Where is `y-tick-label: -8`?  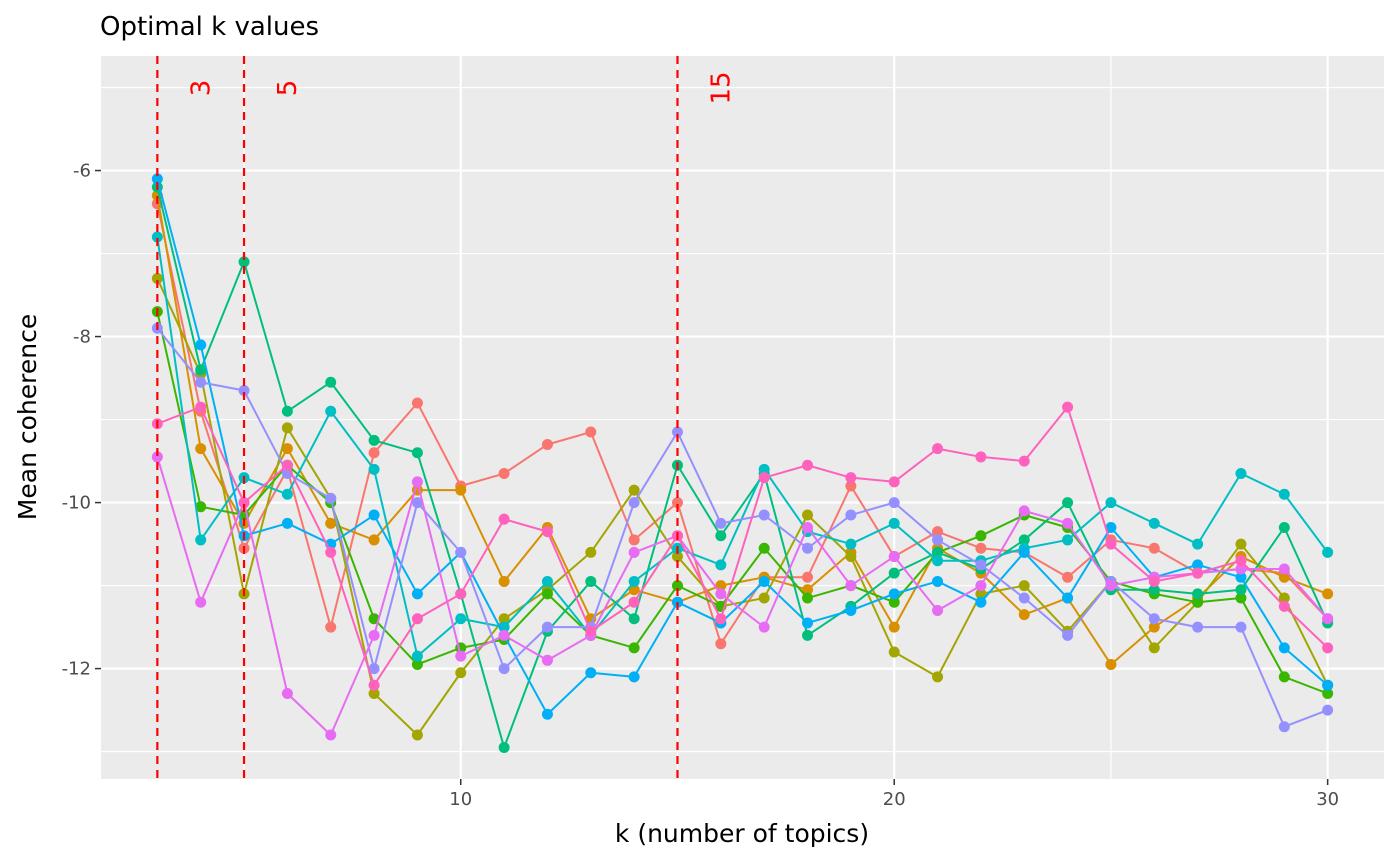
y-tick-label: -8 is located at coordinates (82, 337).